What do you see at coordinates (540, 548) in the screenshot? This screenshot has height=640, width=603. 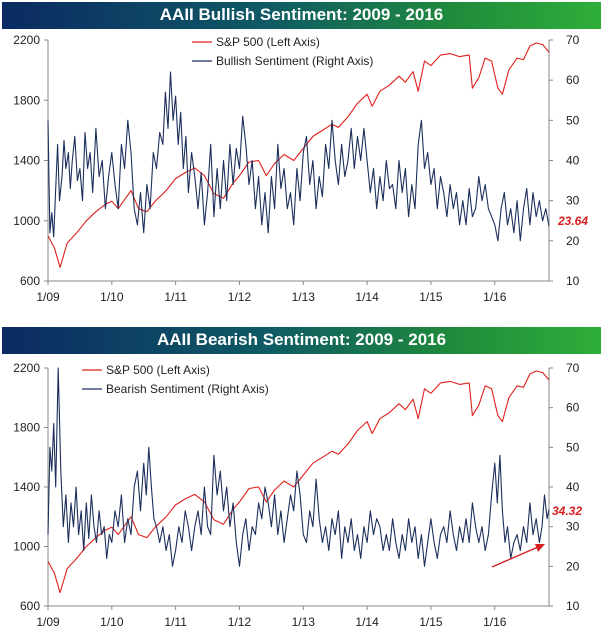 I see `trend-arrow-head` at bounding box center [540, 548].